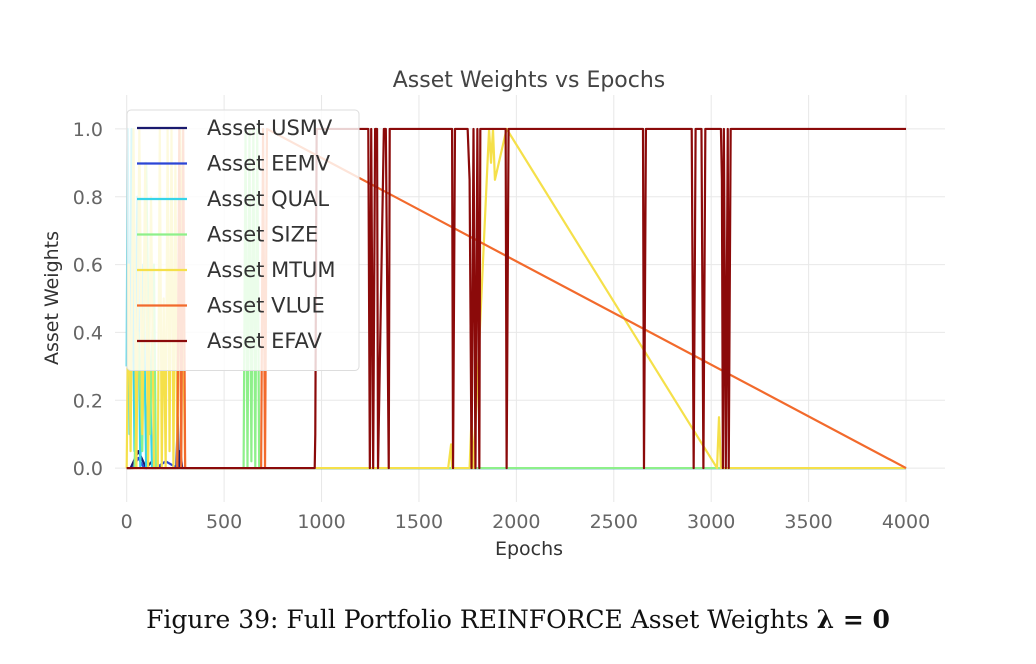 The image size is (1036, 664). Describe the element at coordinates (88, 198) in the screenshot. I see `y-tick-label: 0.8` at that location.